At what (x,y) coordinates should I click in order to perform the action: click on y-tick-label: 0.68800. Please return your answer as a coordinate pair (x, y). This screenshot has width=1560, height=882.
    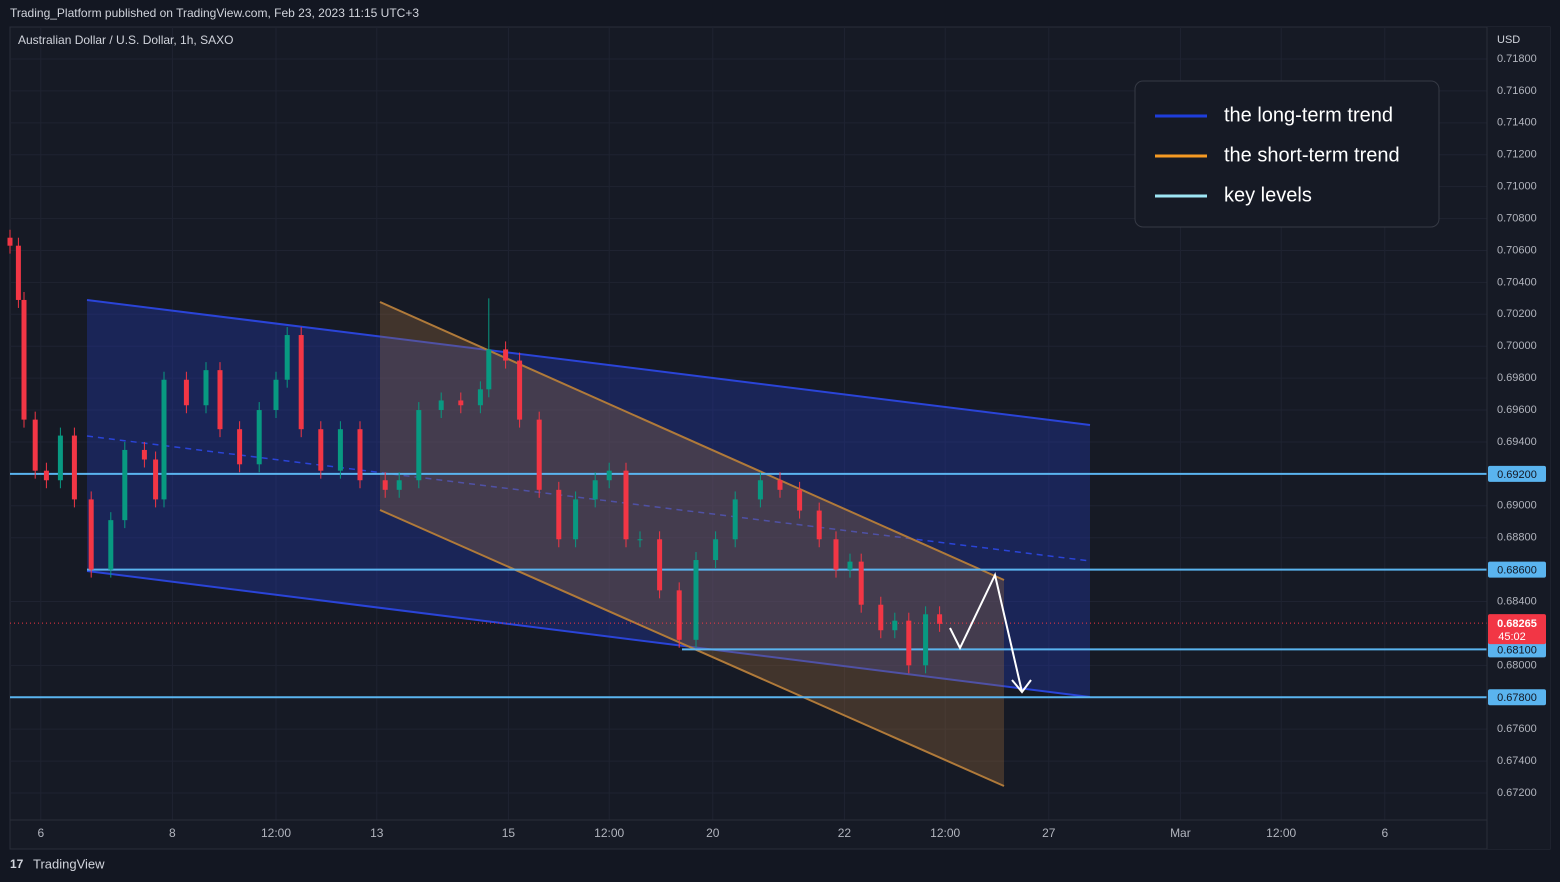
    Looking at the image, I should click on (1517, 538).